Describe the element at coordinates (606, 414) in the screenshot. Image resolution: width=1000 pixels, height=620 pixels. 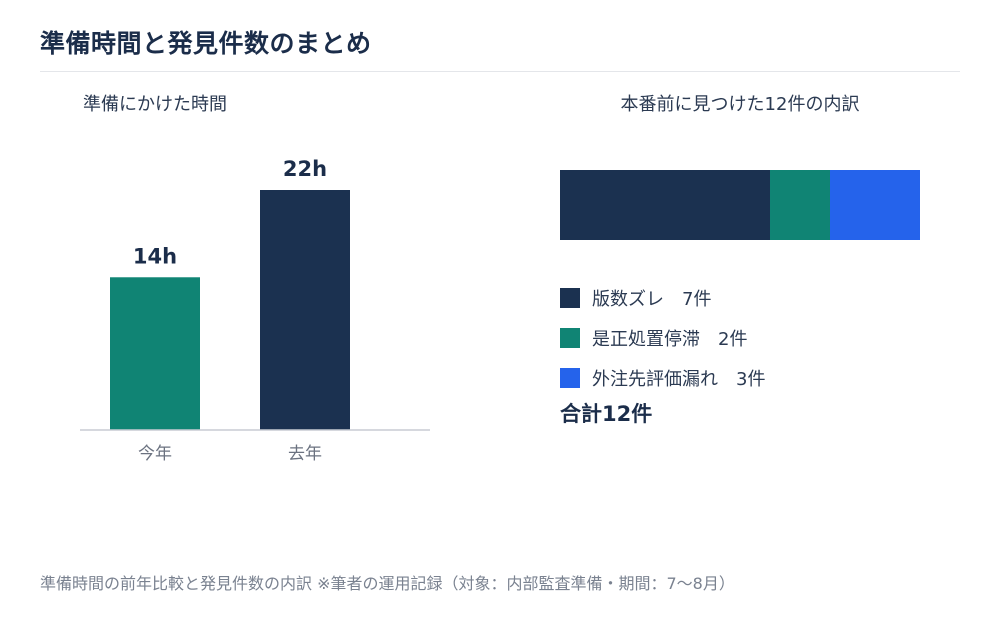
I see `total-label: 合計12件` at that location.